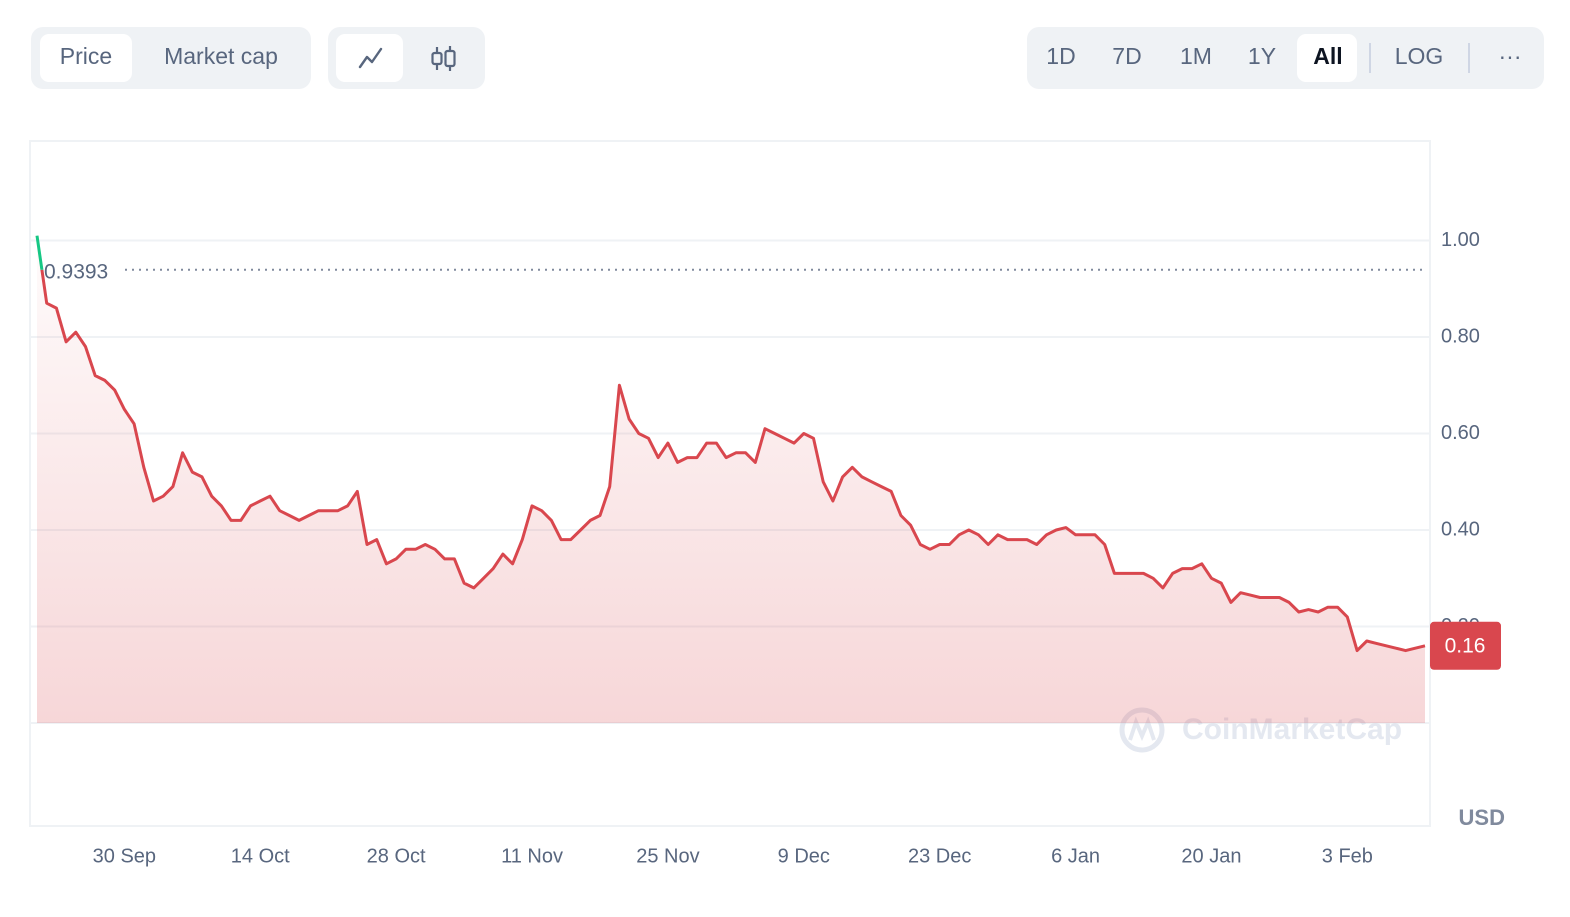 This screenshot has height=917, width=1570. Describe the element at coordinates (1060, 56) in the screenshot. I see `range-1d: 1D` at that location.